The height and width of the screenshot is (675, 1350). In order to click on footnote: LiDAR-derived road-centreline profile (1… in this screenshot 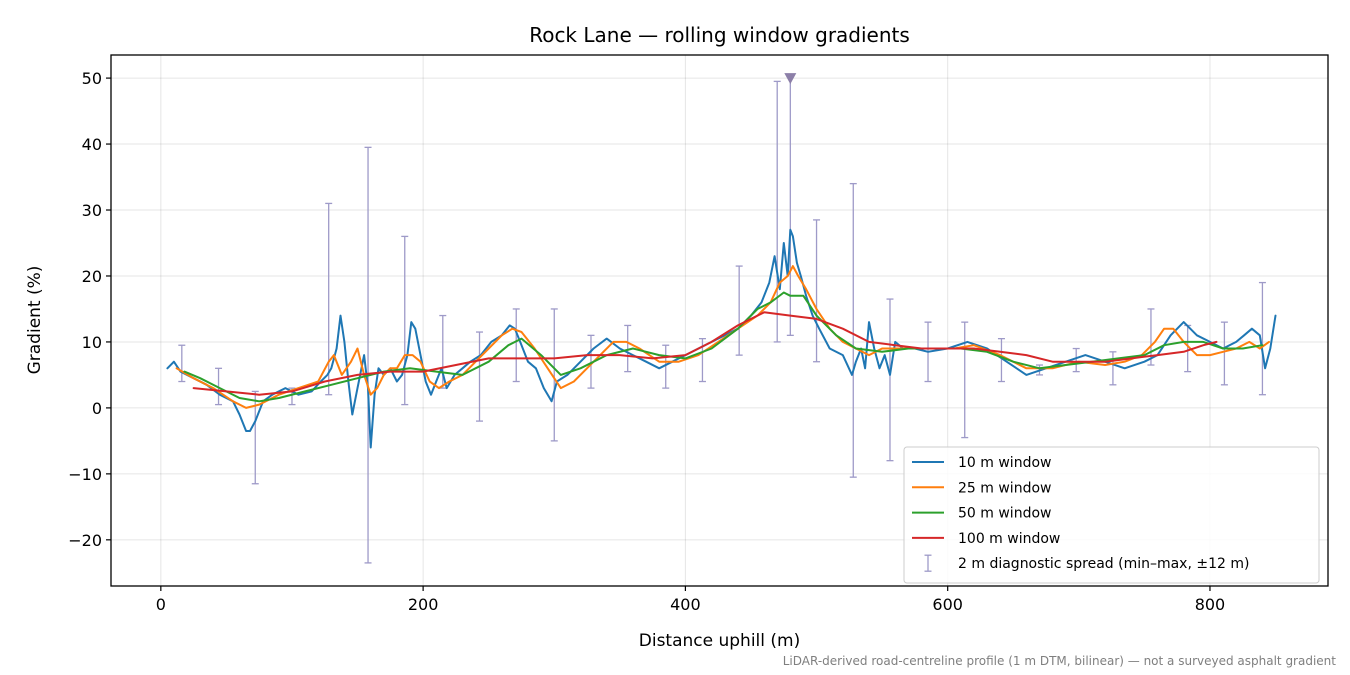, I will do `click(1060, 661)`.